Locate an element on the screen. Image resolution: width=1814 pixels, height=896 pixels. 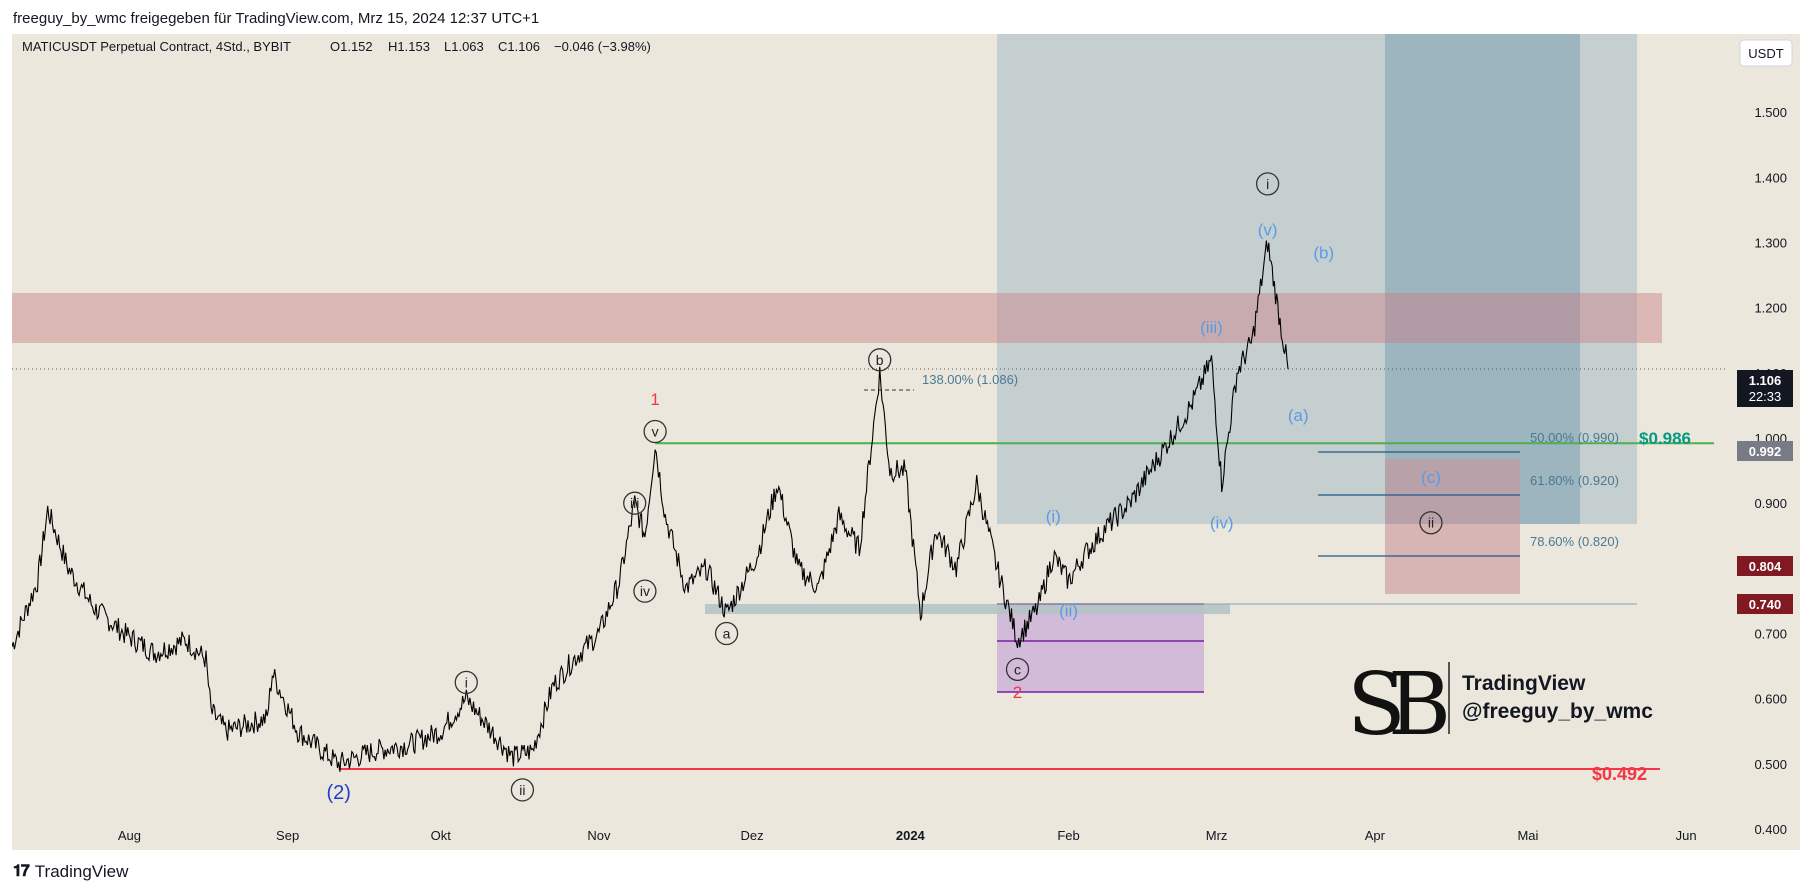
fib-618-label: 61.80% (0.920) is located at coordinates (1574, 480).